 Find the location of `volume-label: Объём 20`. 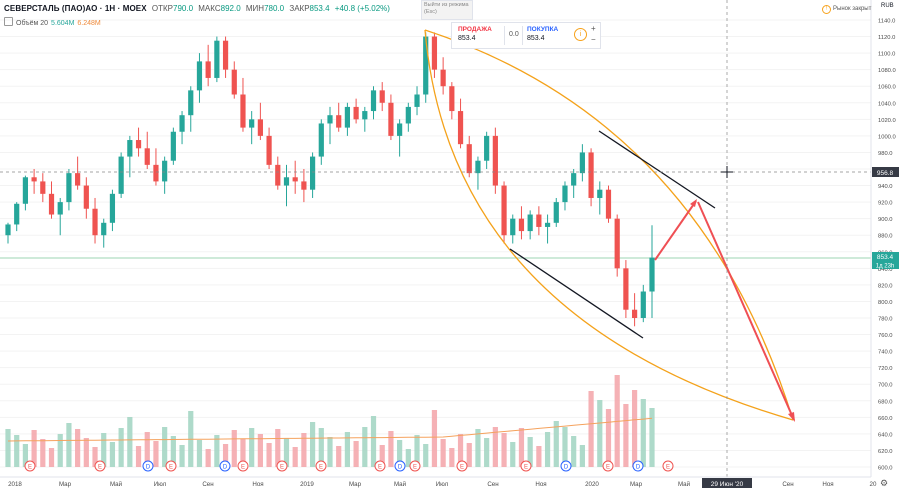

volume-label: Объём 20 is located at coordinates (32, 23).